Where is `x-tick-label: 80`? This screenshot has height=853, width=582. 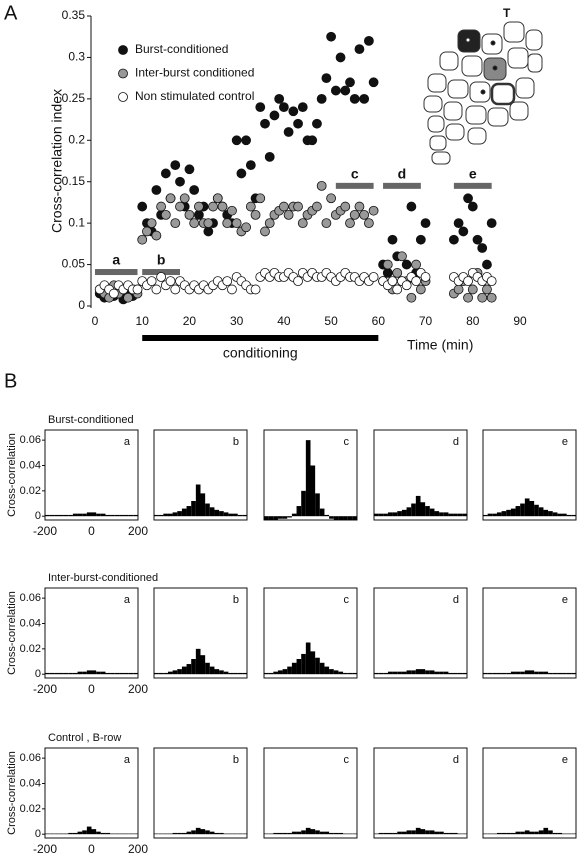 x-tick-label: 80 is located at coordinates (473, 321).